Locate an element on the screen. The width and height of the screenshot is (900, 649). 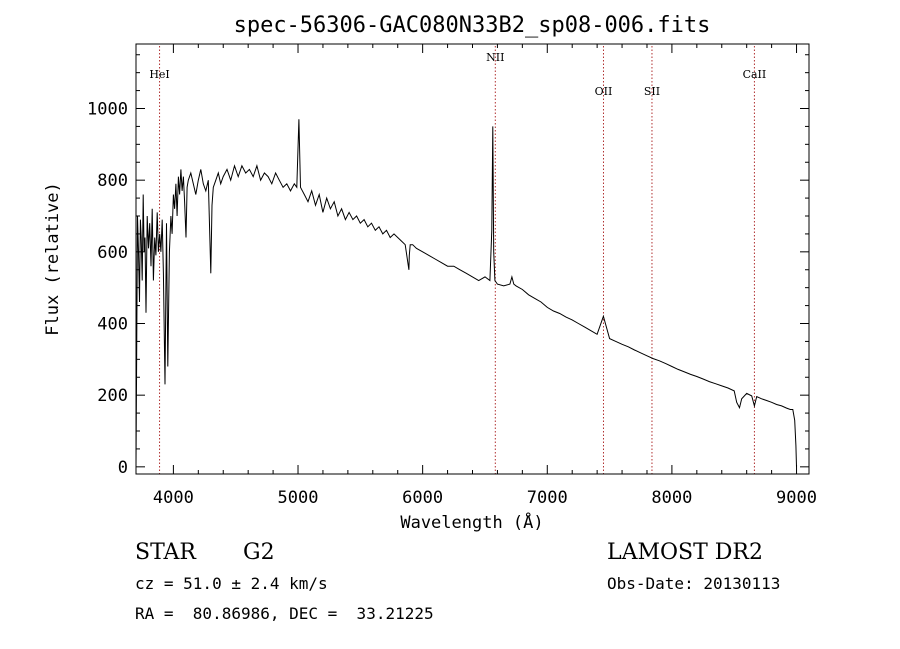
y-tick-label: 600 is located at coordinates (112, 253).